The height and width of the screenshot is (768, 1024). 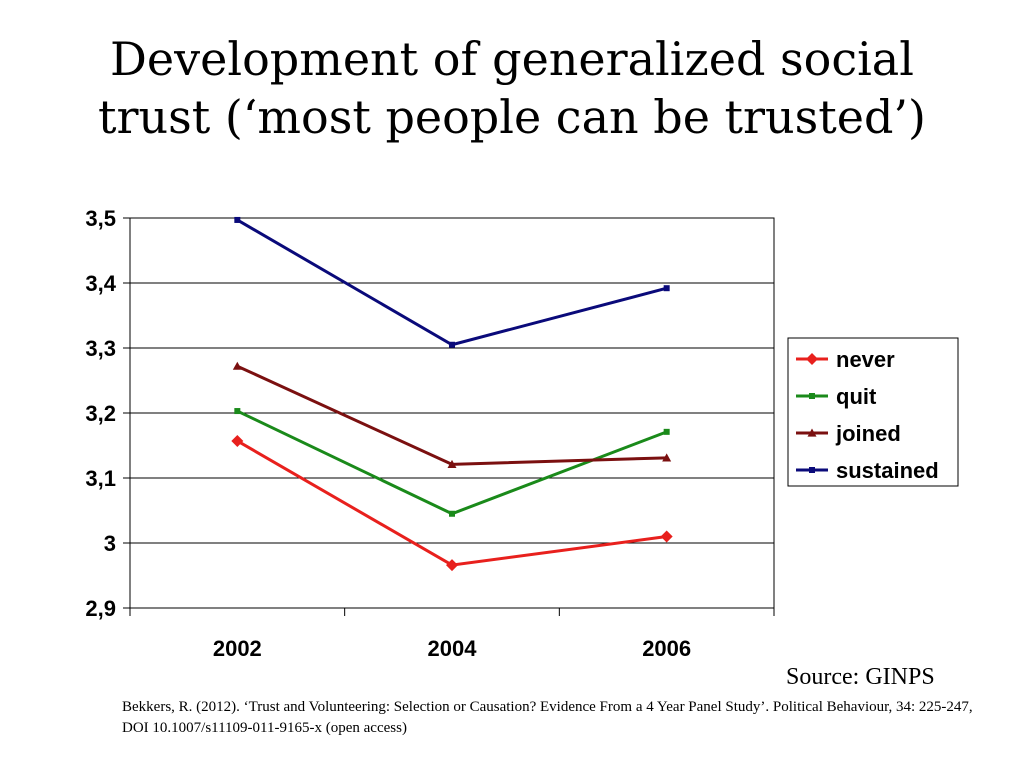 What do you see at coordinates (100, 218) in the screenshot?
I see `y-tick-label: 3,5` at bounding box center [100, 218].